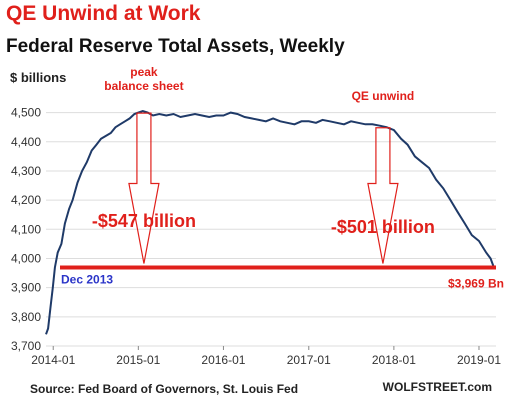  I want to click on qe-unwind-label: QE unwind, so click(383, 96).